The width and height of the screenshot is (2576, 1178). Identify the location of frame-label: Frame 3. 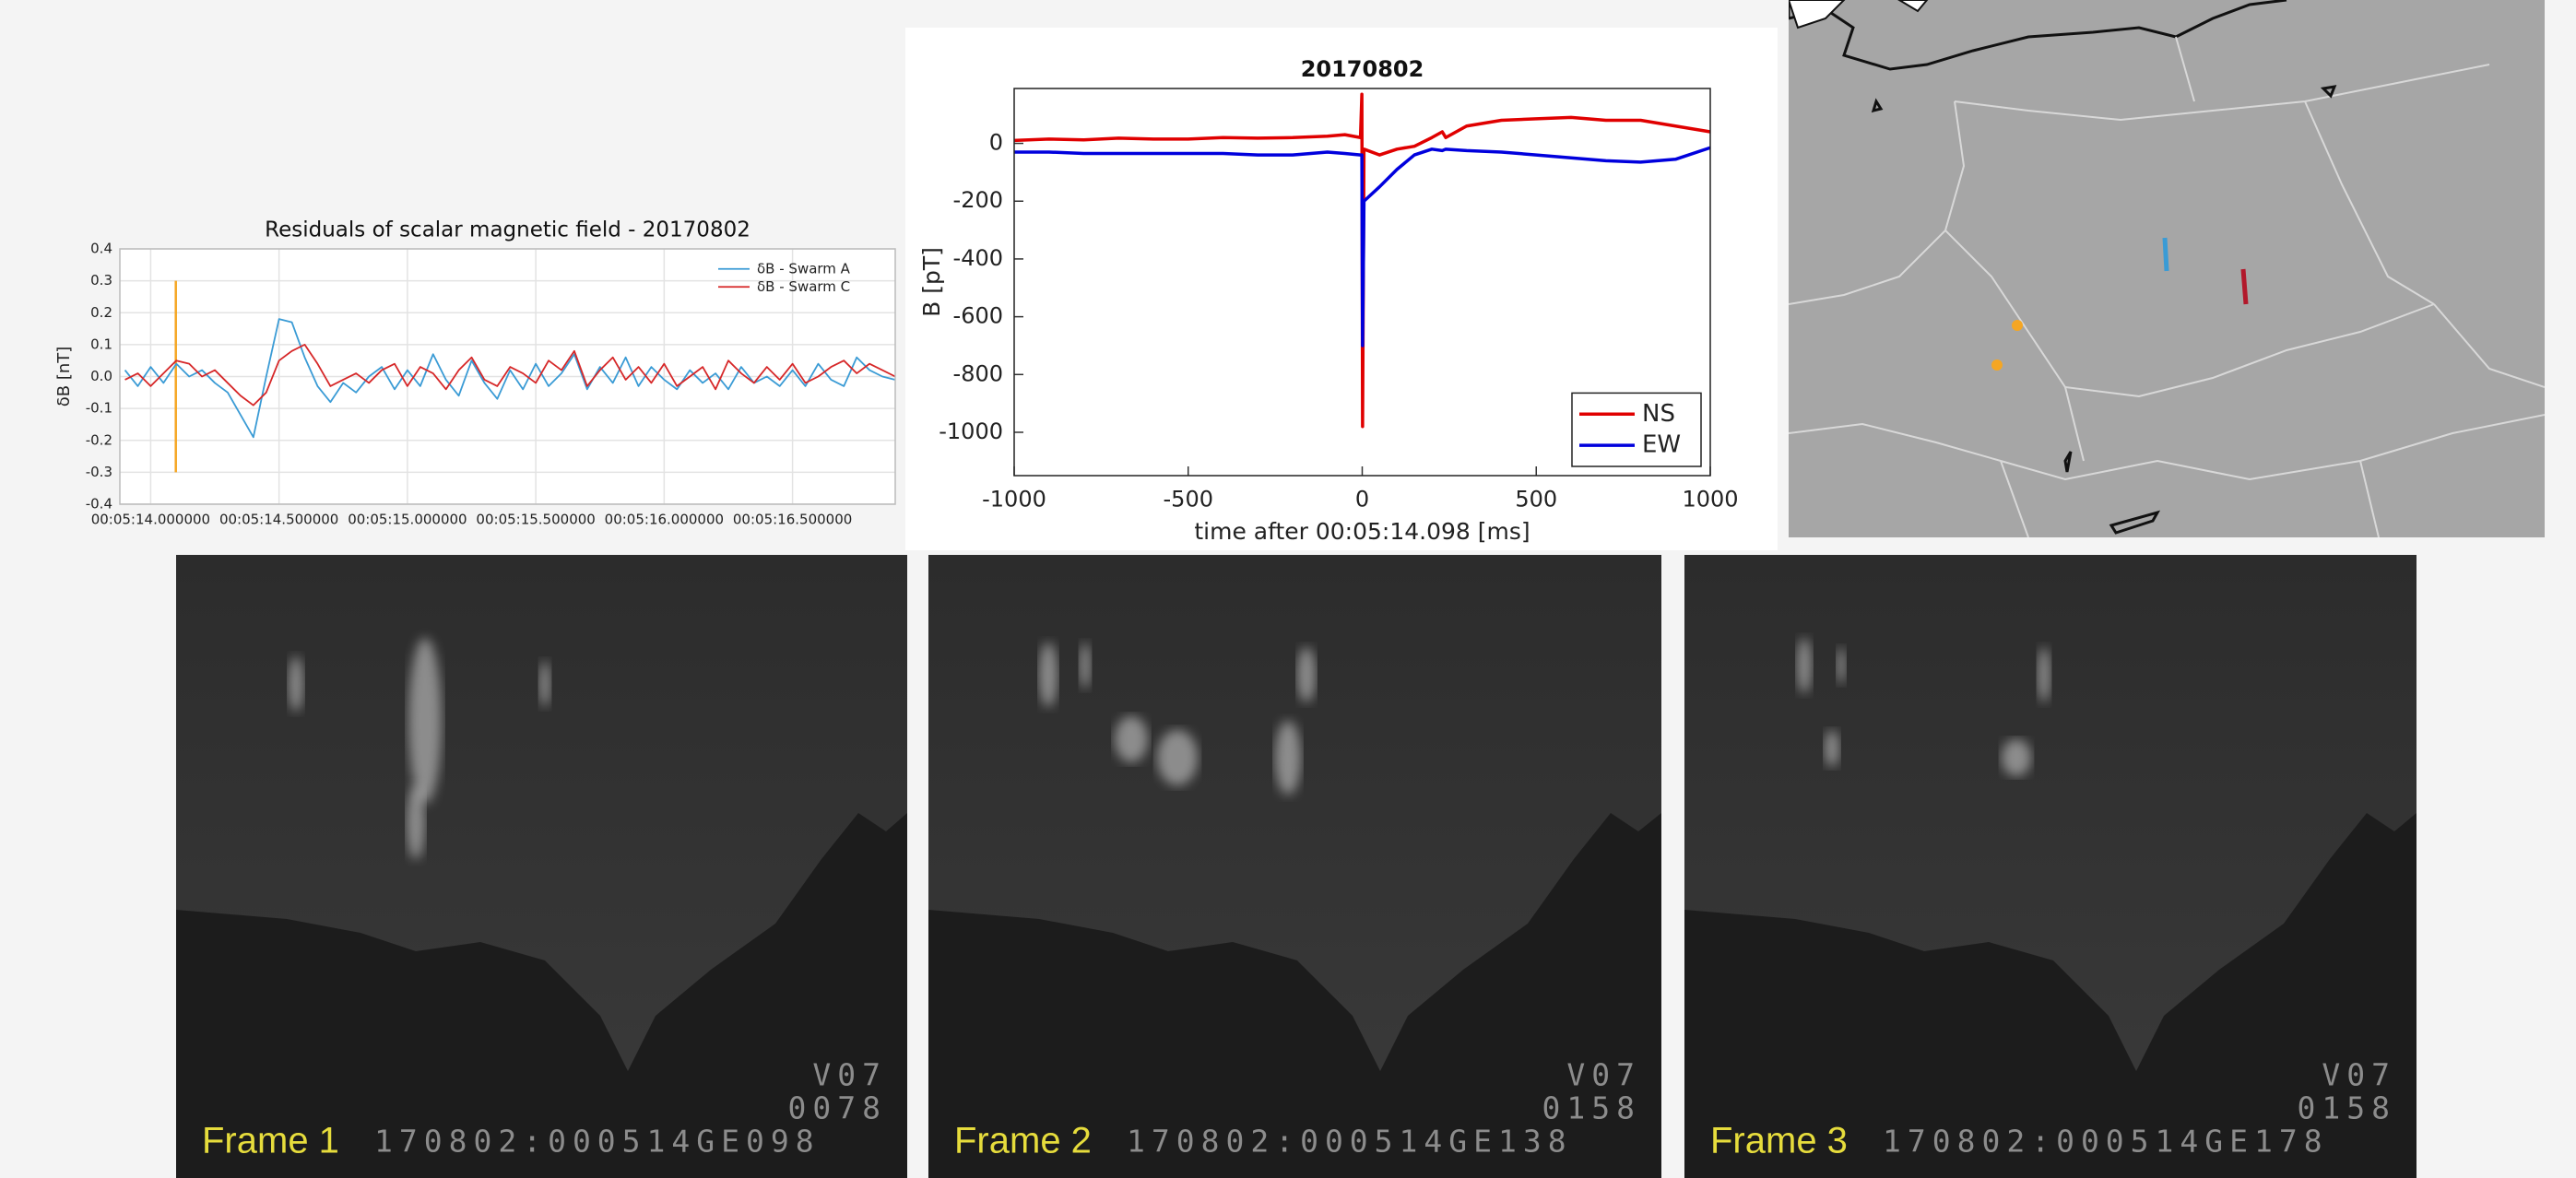
(1779, 1141).